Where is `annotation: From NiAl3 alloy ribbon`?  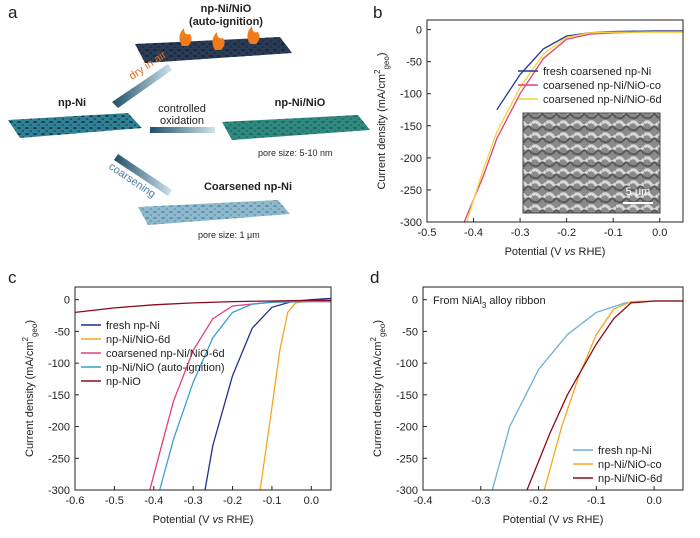
annotation: From NiAl3 alloy ribbon is located at coordinates (489, 302).